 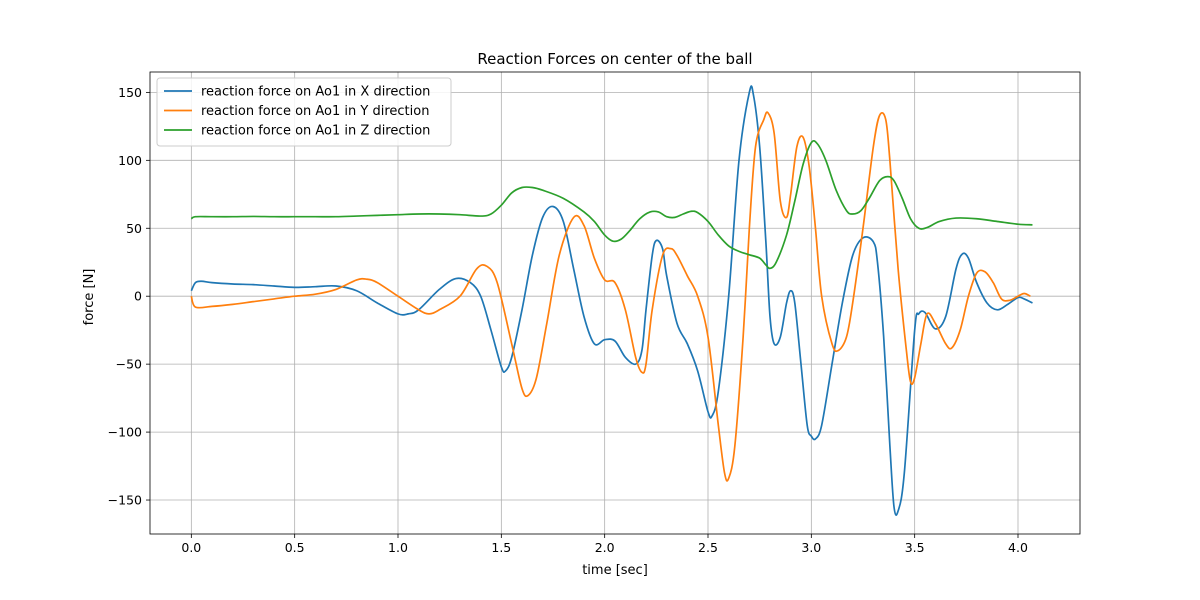 I want to click on x-tick-label: 0.0, so click(x=191, y=547).